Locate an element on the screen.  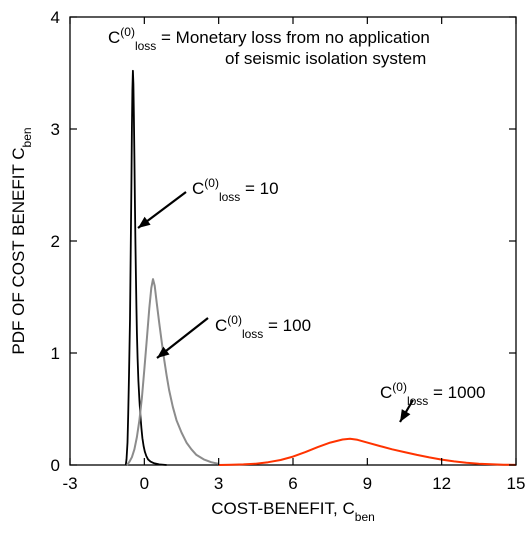
x-tick-label: 6 is located at coordinates (292, 483).